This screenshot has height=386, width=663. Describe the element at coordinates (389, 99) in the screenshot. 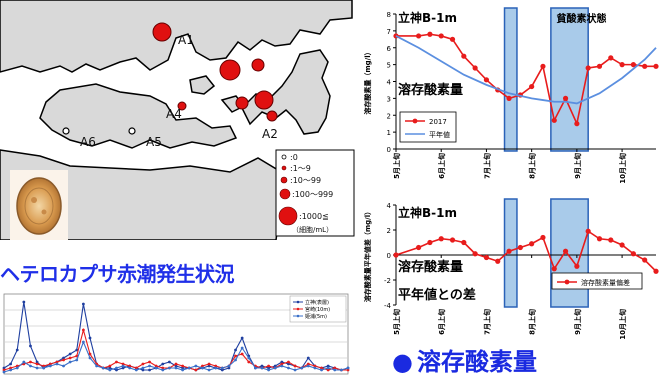

I see `y-tick-label: 3` at that location.